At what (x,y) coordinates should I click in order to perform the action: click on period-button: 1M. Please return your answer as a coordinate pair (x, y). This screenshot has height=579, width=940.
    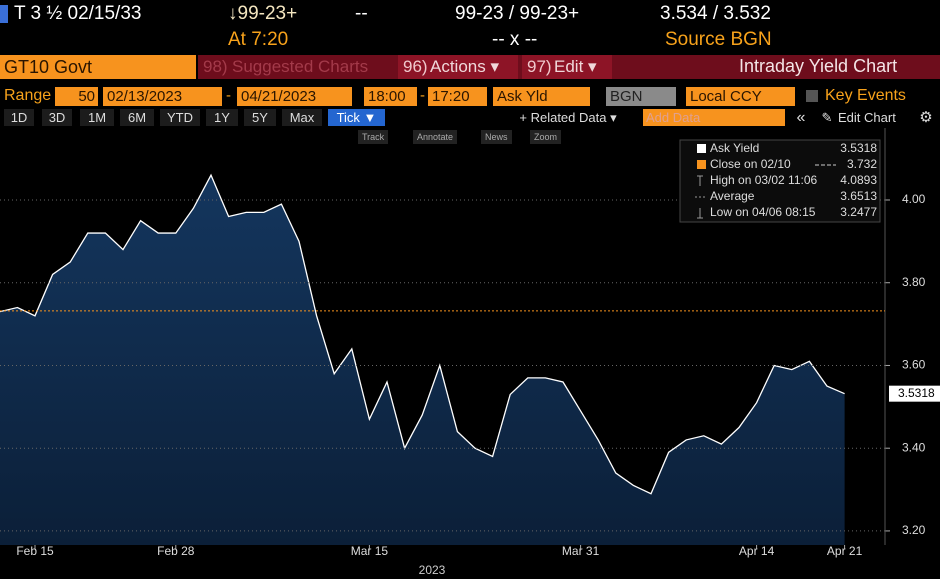
    Looking at the image, I should click on (97, 117).